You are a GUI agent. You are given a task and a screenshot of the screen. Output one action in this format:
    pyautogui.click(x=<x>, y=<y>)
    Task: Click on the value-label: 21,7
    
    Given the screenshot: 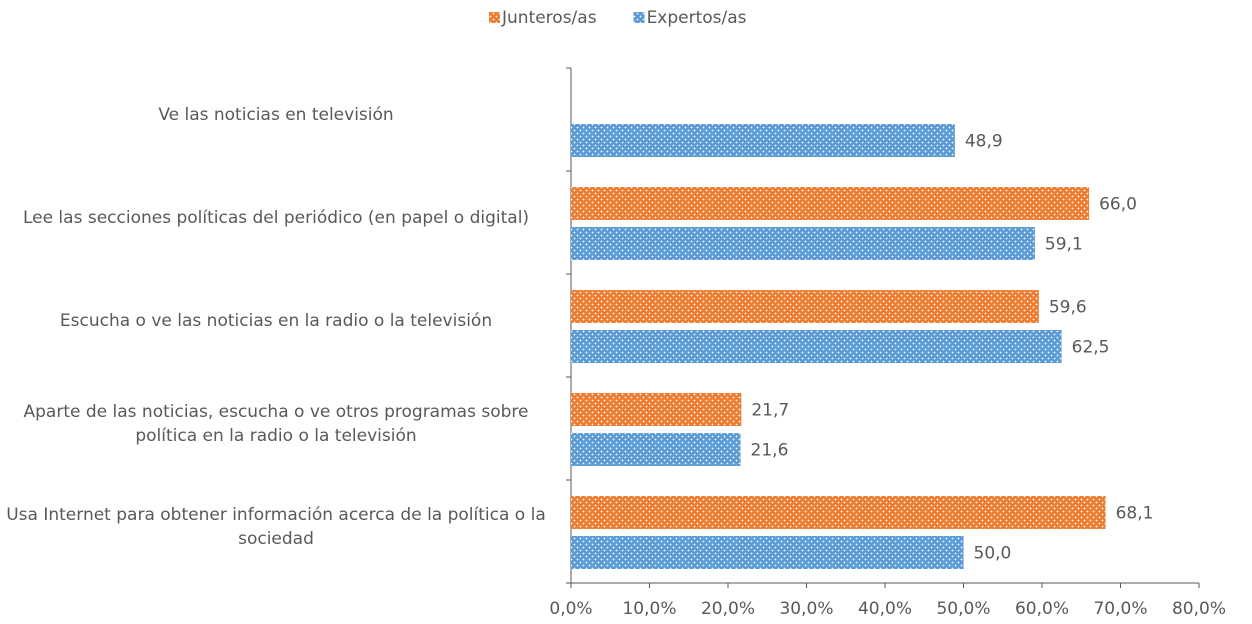 What is the action you would take?
    pyautogui.click(x=770, y=411)
    